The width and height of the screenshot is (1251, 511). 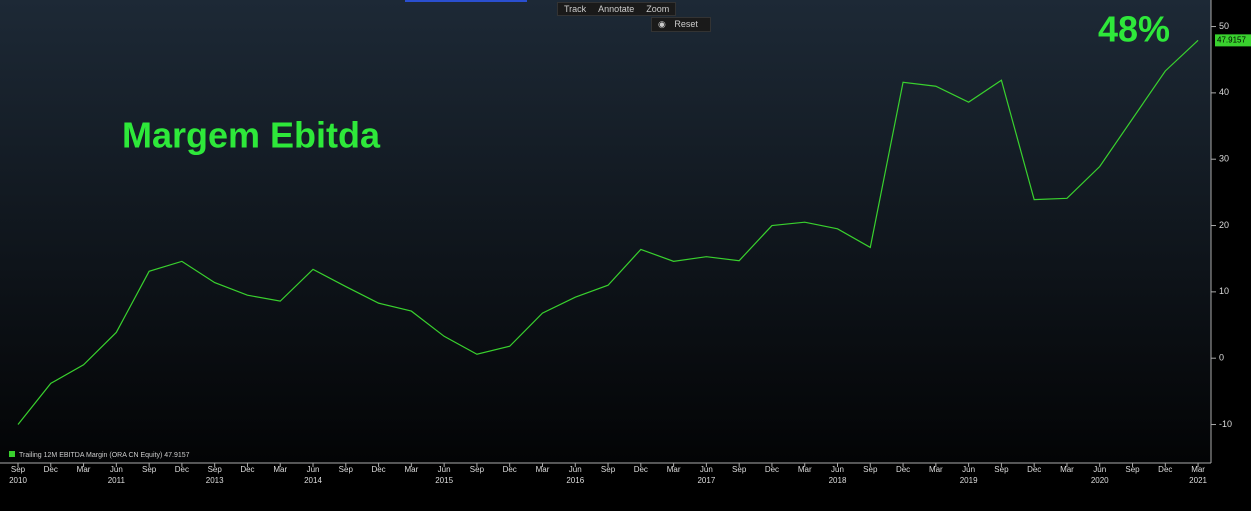 I want to click on y-tick-label: 30, so click(x=1224, y=159).